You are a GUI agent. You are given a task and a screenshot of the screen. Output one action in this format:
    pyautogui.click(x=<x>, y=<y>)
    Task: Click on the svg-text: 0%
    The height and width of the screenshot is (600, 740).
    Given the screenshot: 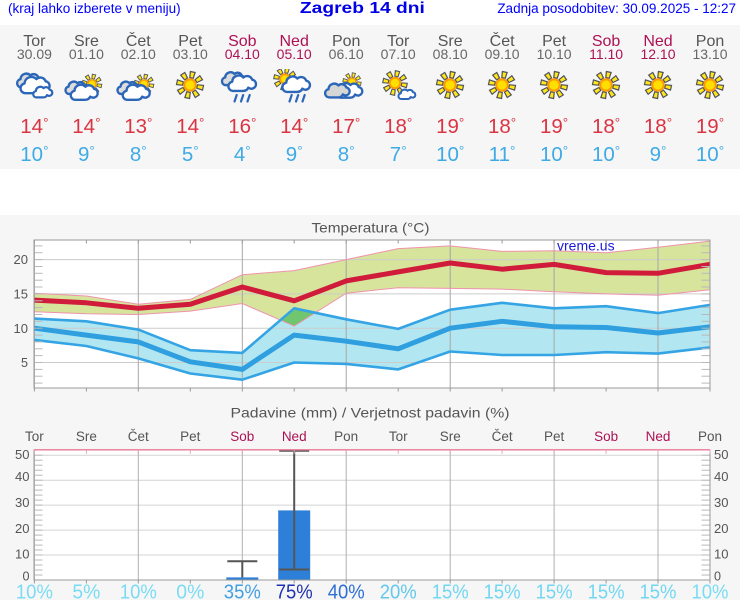 What is the action you would take?
    pyautogui.click(x=190, y=591)
    